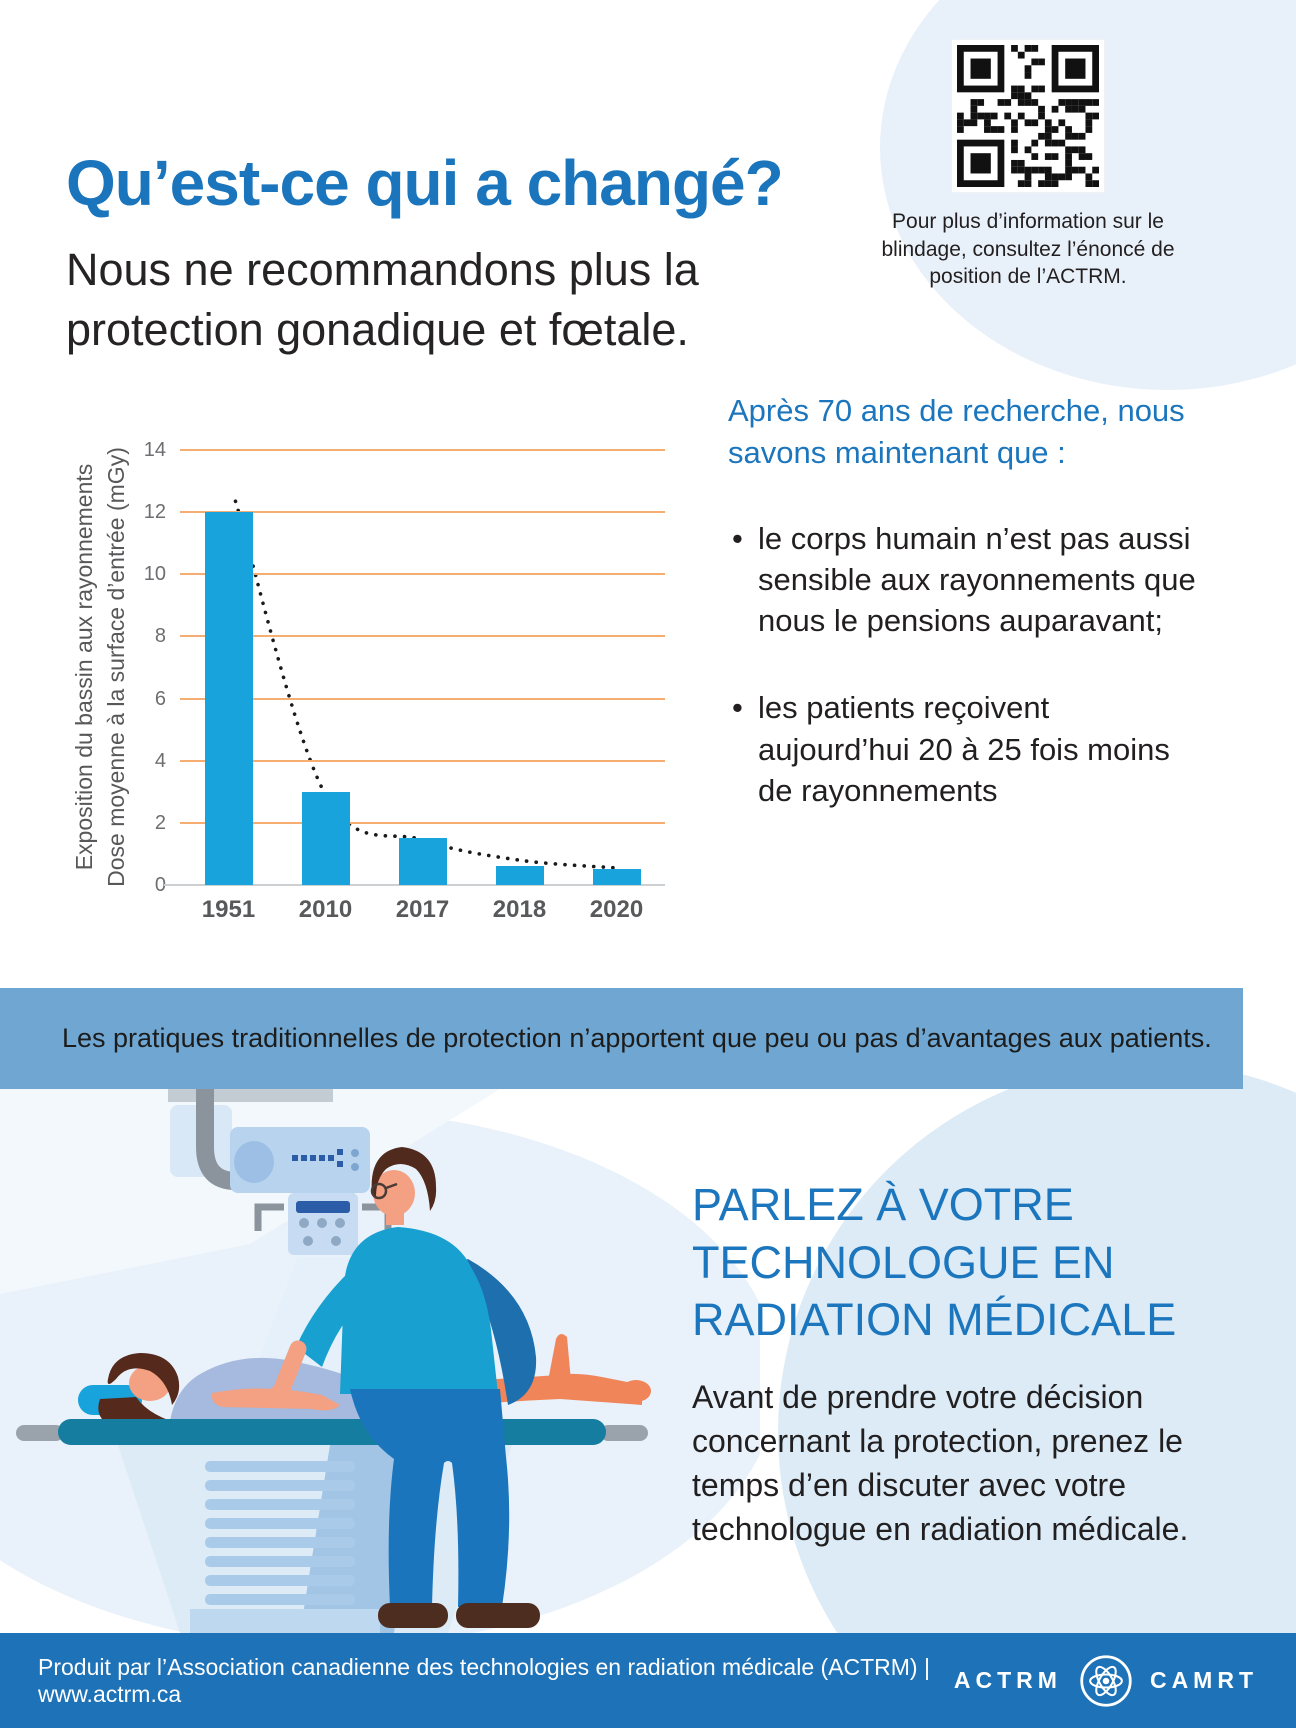  I want to click on cta-heading-line2: TECHNOLOGUE EN, so click(903, 1262).